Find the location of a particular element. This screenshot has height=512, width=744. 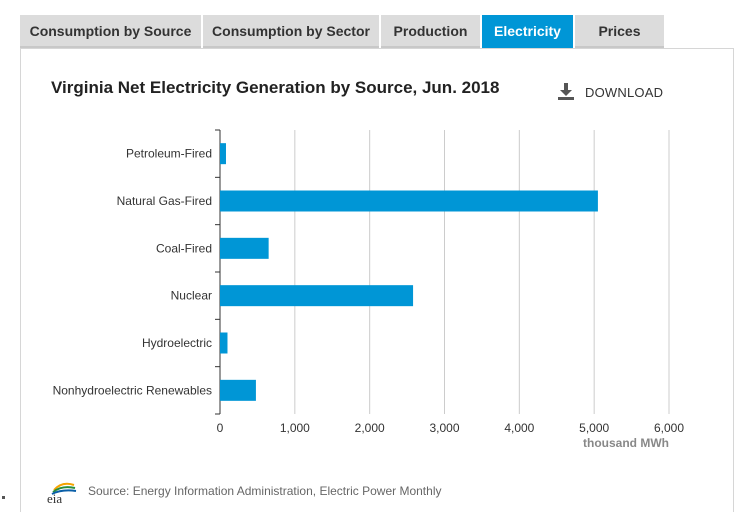

download-label: DOWNLOAD is located at coordinates (624, 92).